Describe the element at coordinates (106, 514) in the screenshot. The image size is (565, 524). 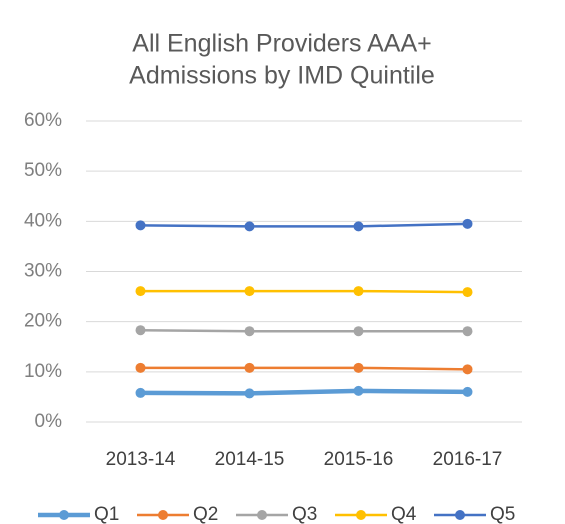
I see `legend-label: Q1` at that location.